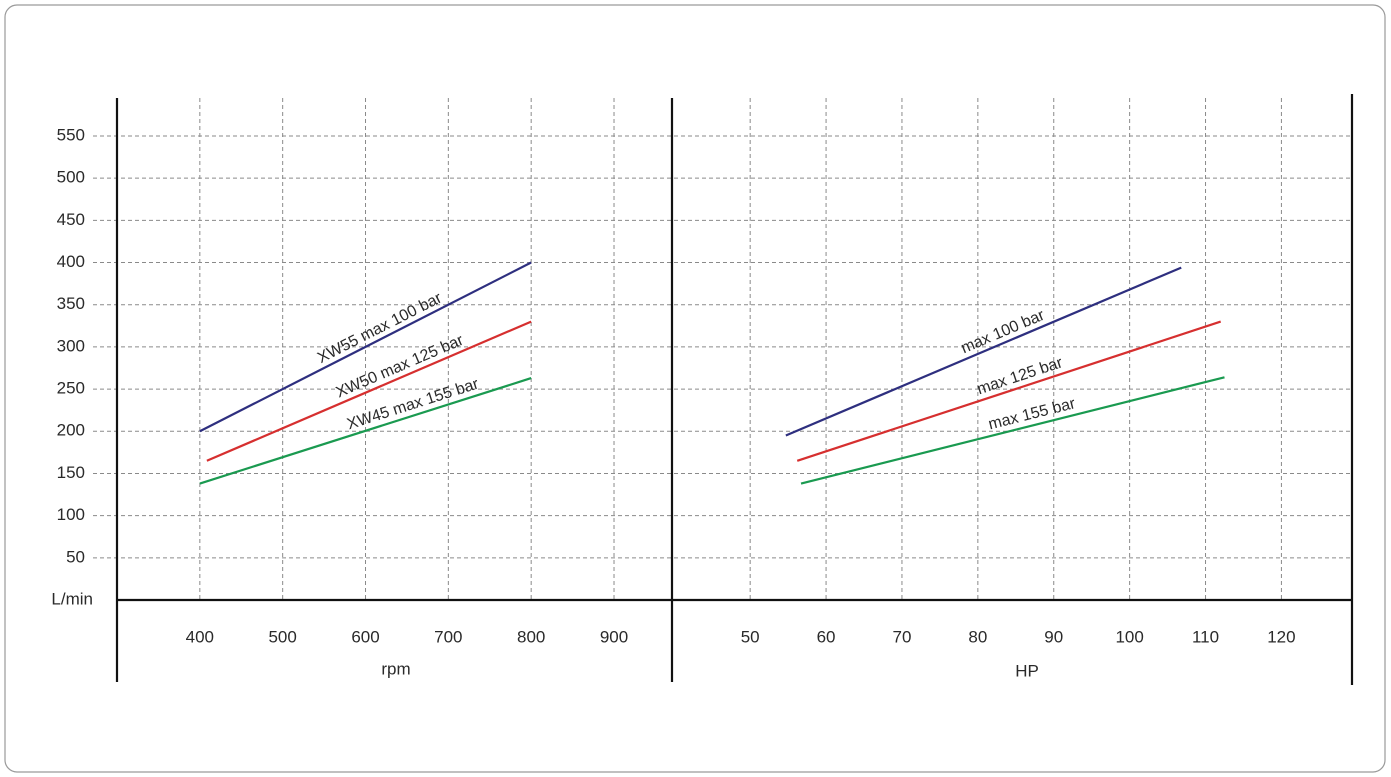 The height and width of the screenshot is (777, 1391). I want to click on x-tick-label: 90, so click(1053, 636).